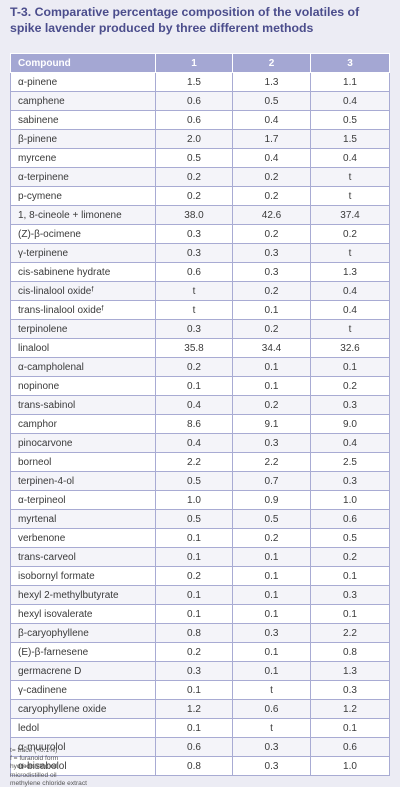 This screenshot has width=400, height=788. Describe the element at coordinates (350, 367) in the screenshot. I see `value-cell-method-3: 0.1` at that location.